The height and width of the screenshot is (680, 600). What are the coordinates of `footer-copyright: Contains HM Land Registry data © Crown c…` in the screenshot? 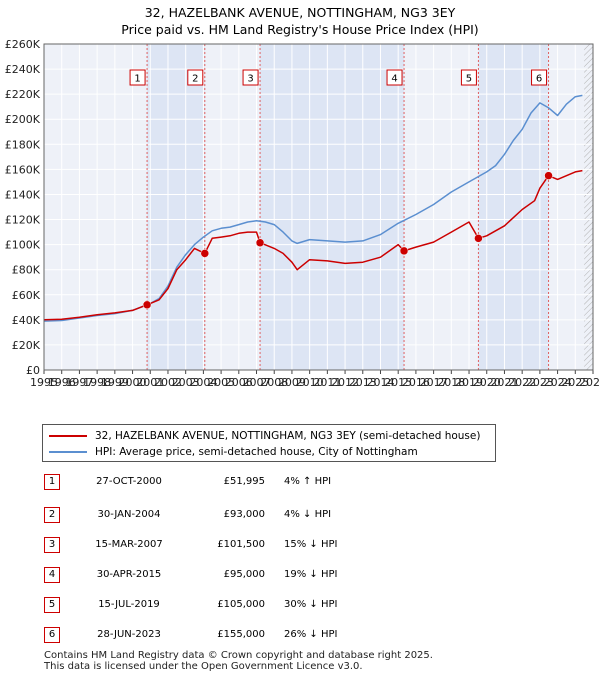 It's located at (238, 655).